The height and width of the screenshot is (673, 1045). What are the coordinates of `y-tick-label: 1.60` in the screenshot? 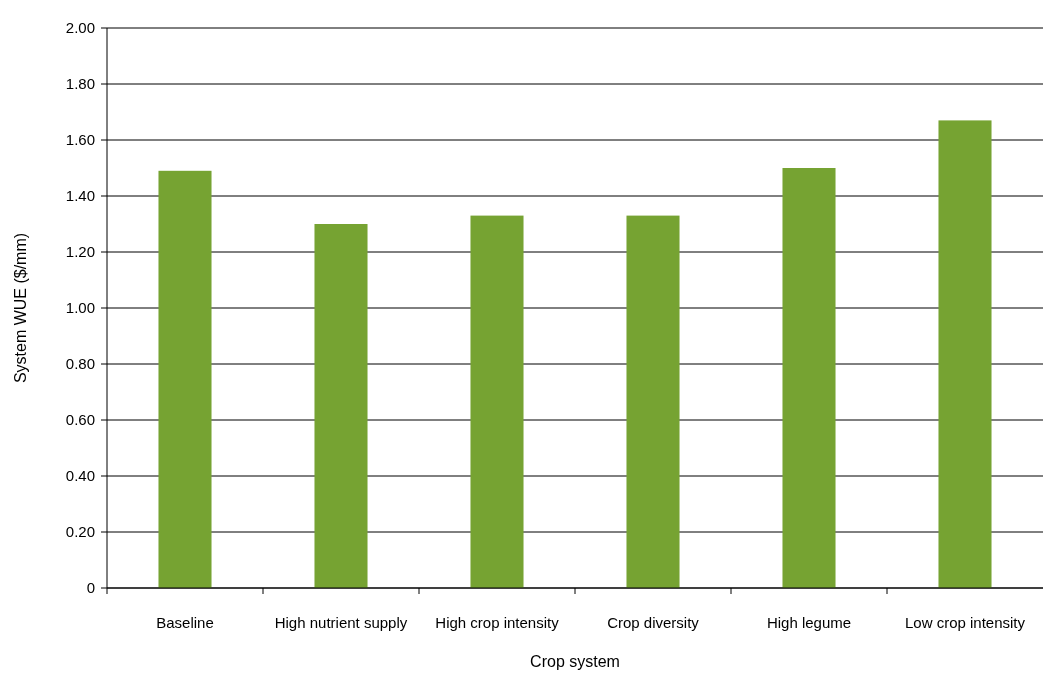 It's located at (80, 140).